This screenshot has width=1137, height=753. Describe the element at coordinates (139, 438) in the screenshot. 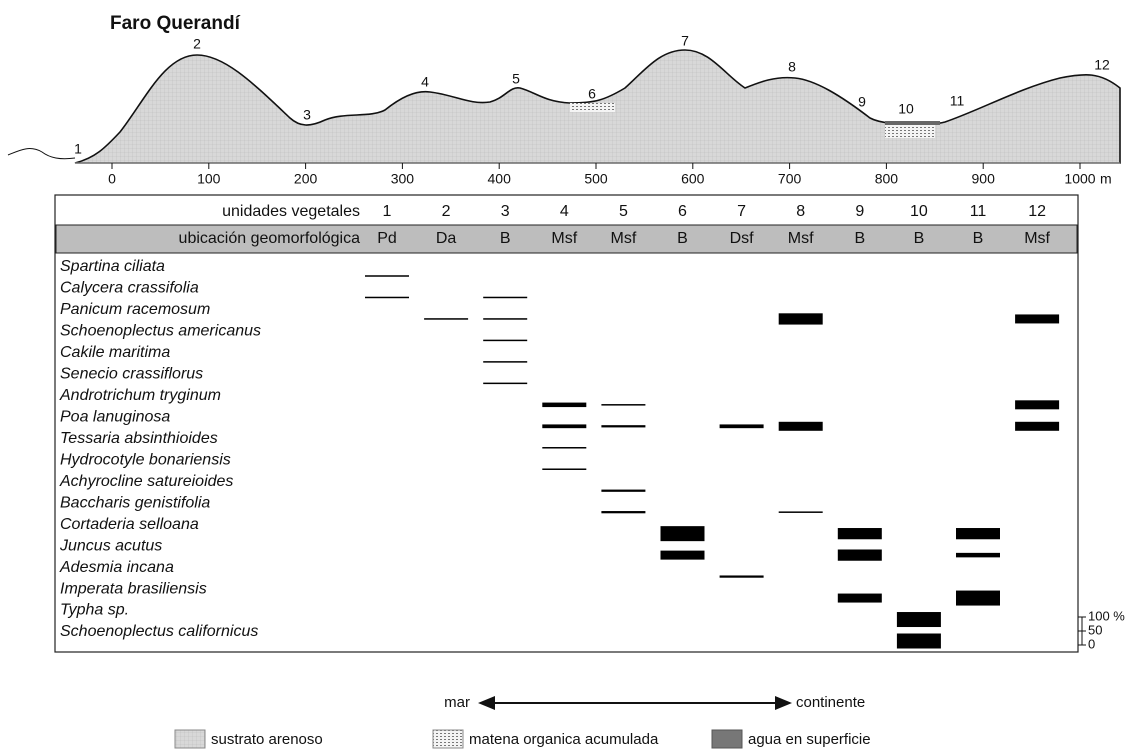

I see `species-name: Tessaria absinthioides` at that location.